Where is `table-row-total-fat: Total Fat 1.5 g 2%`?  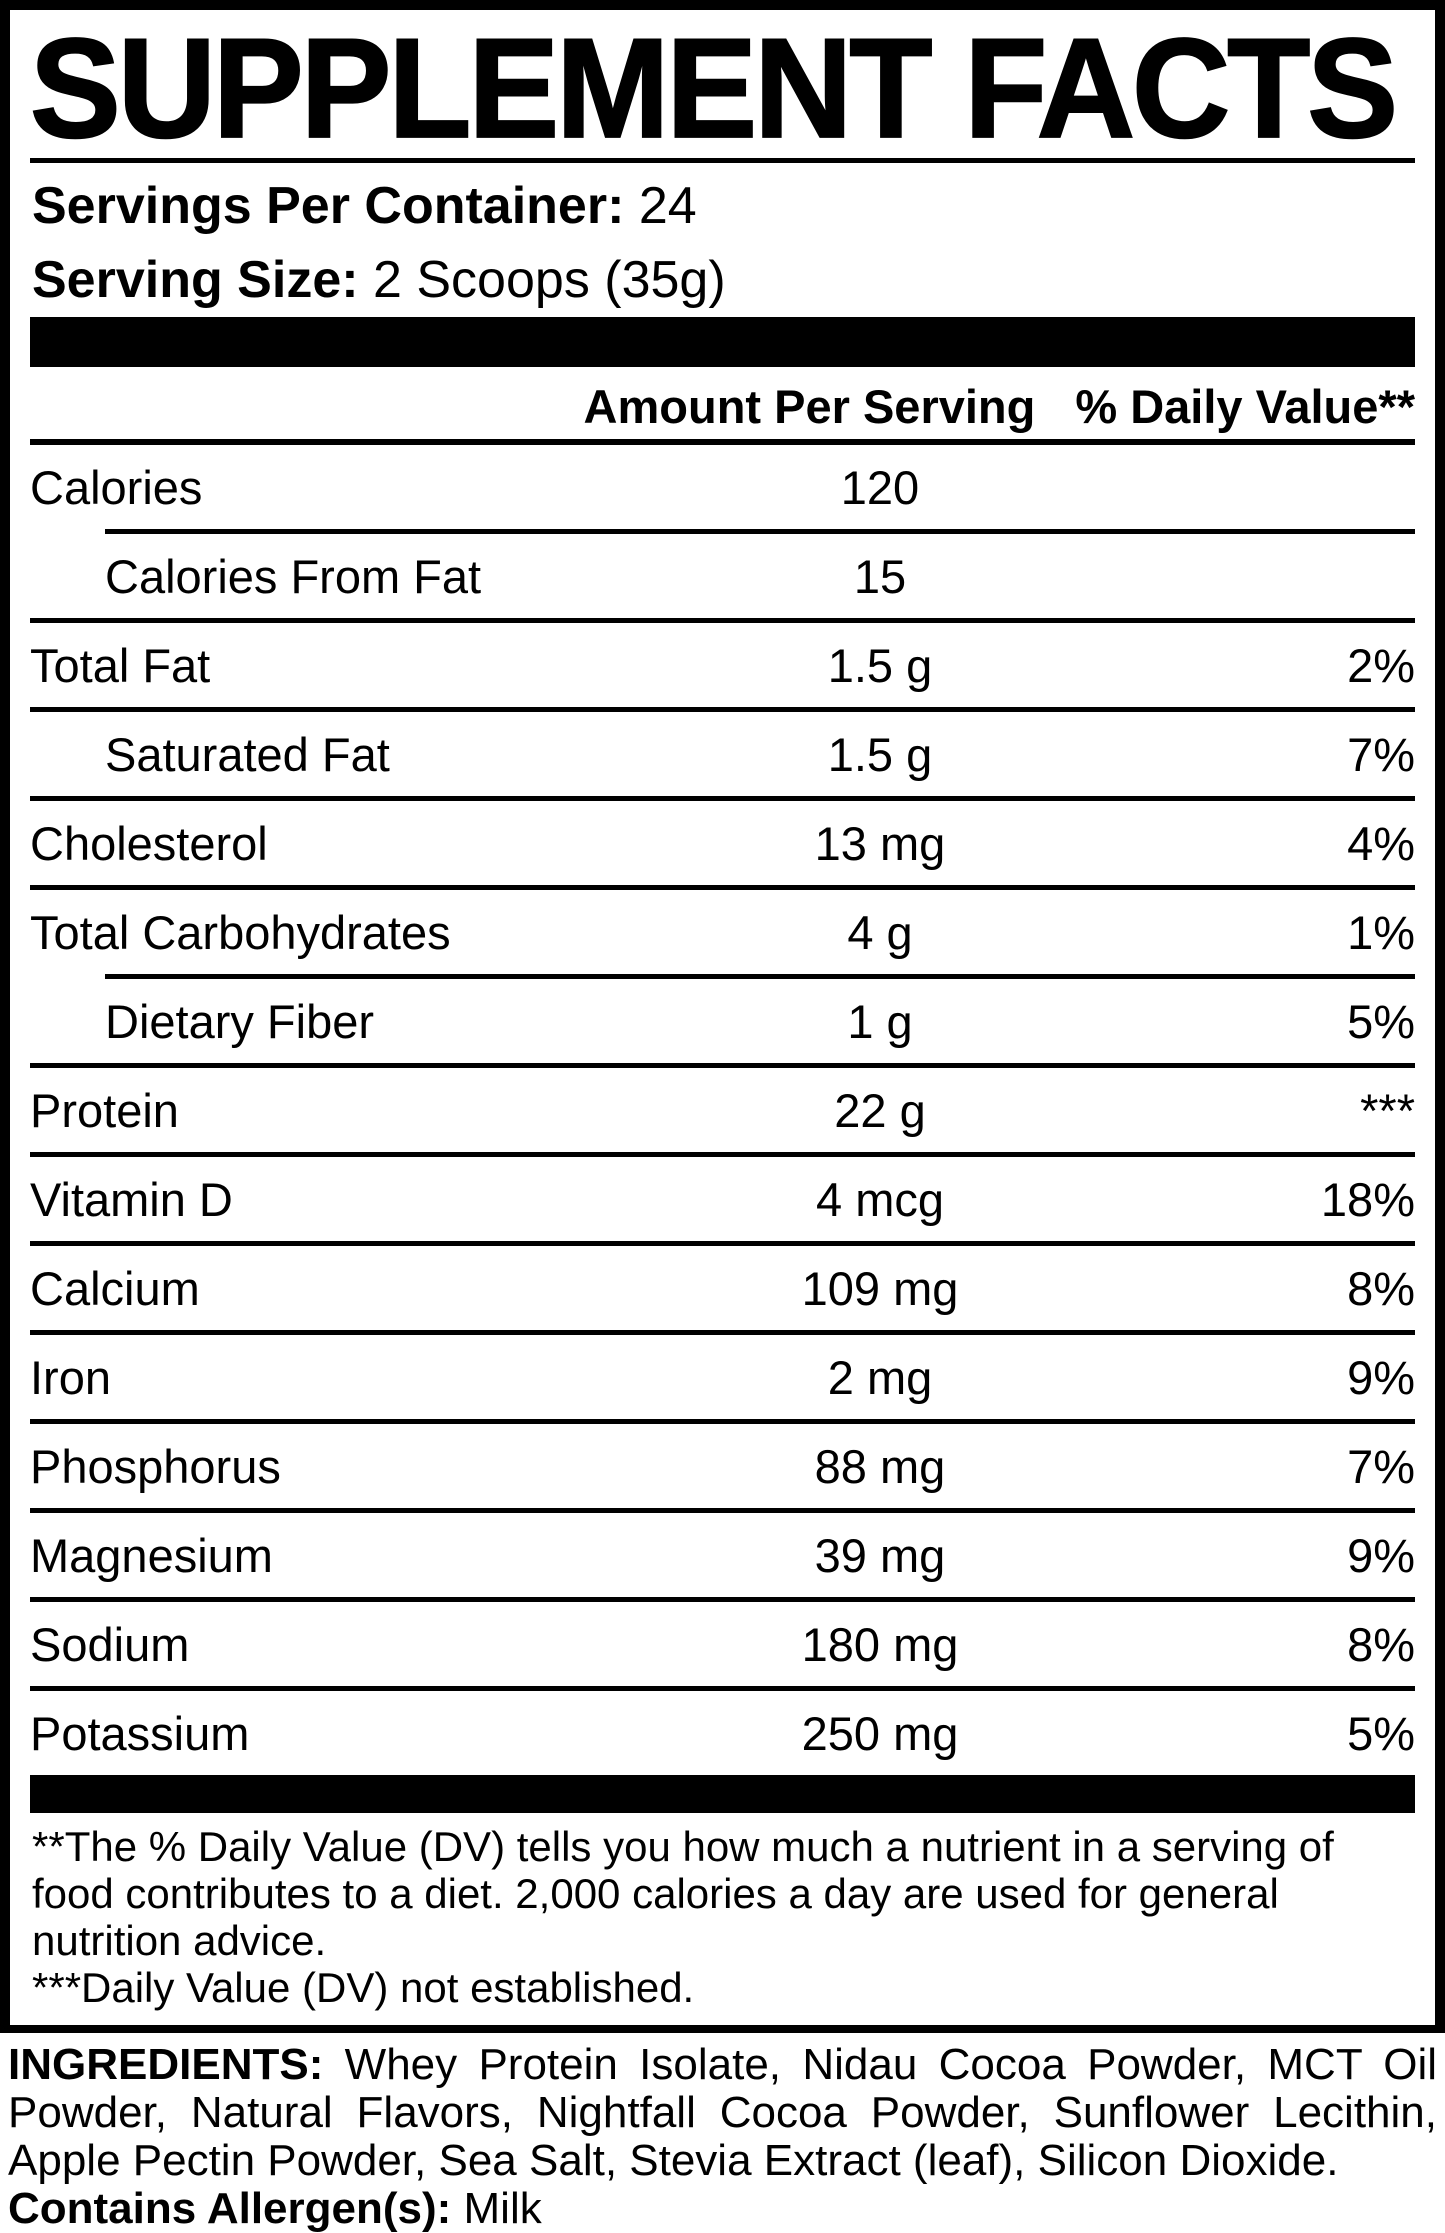
table-row-total-fat: Total Fat 1.5 g 2% is located at coordinates (722, 665).